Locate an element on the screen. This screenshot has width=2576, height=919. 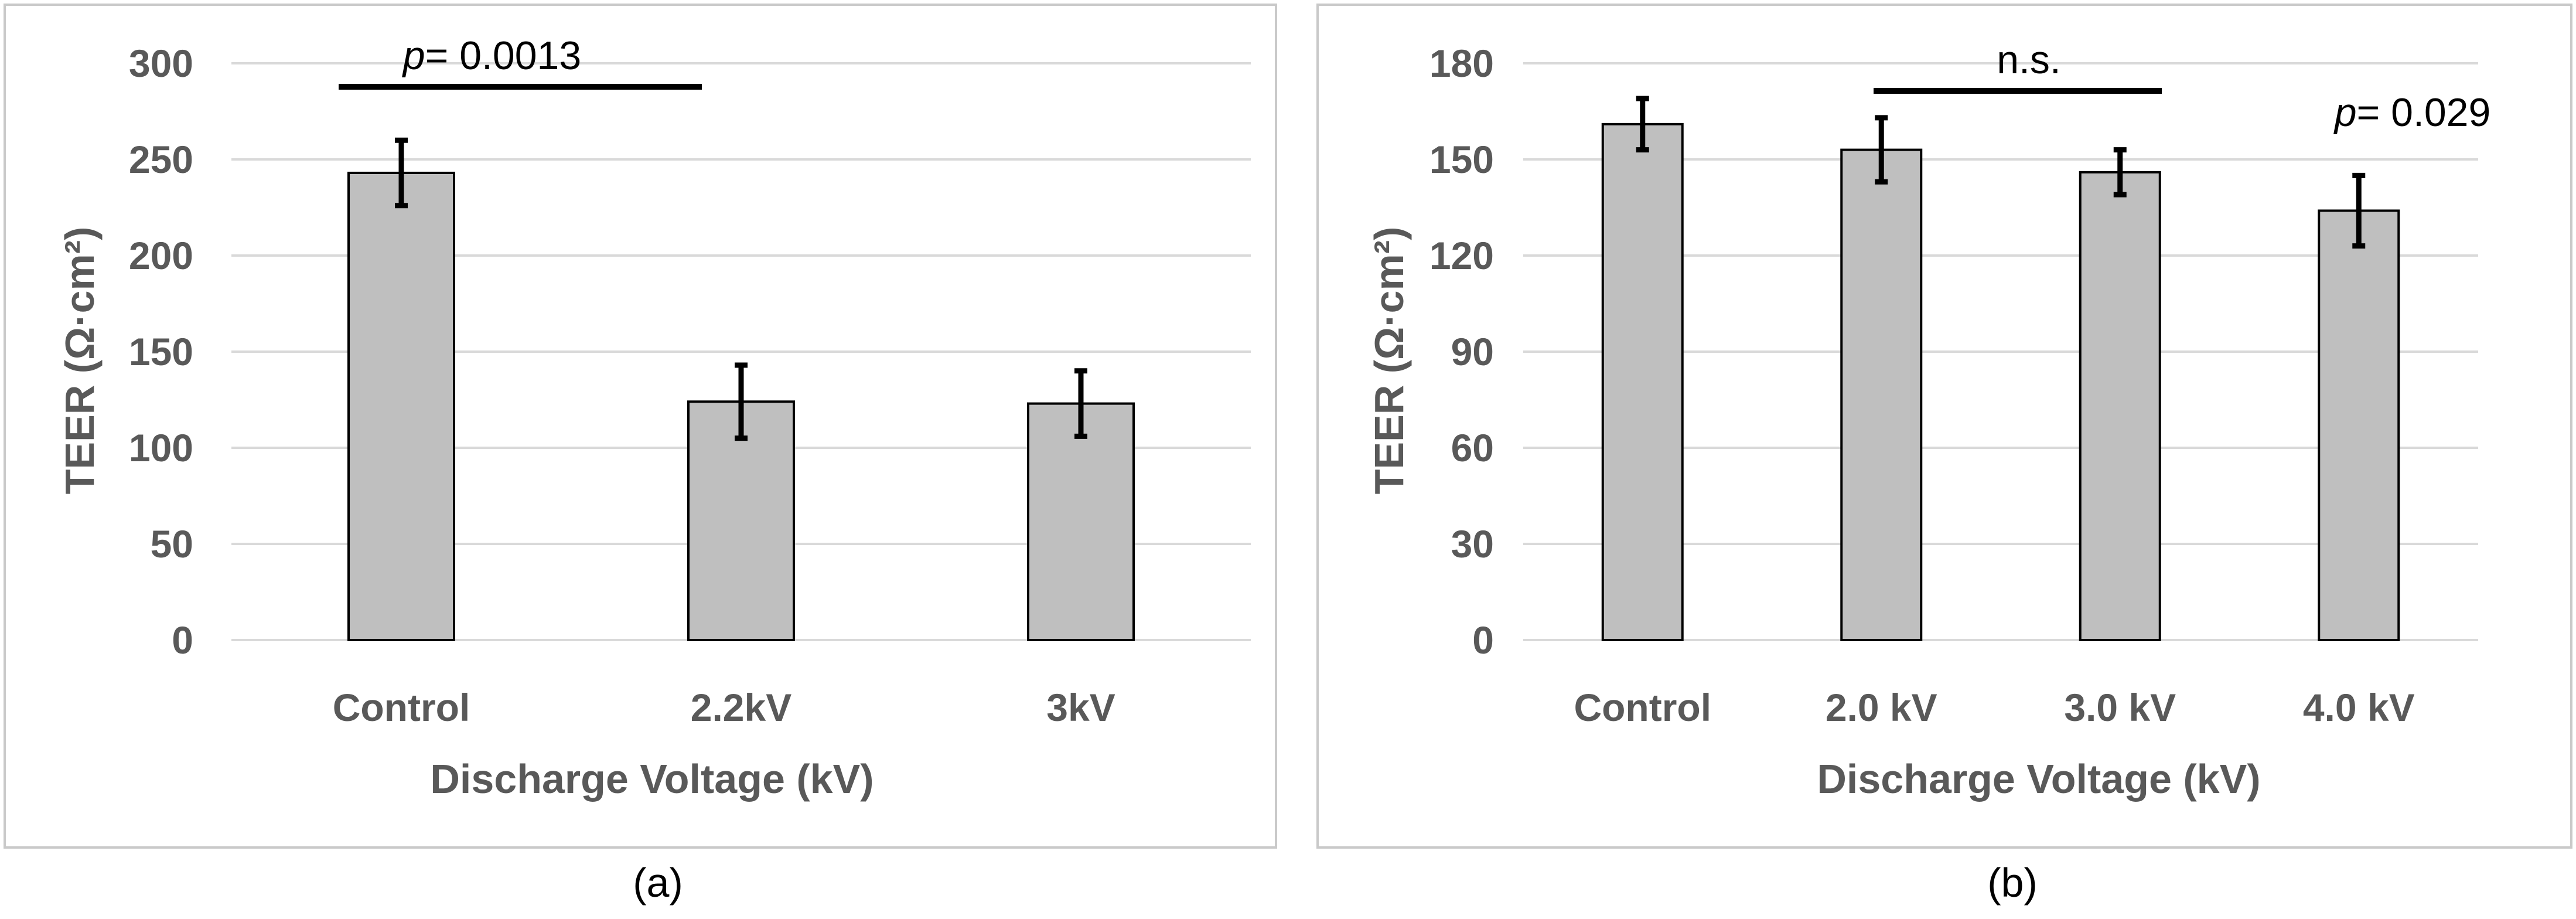
panel-b-y-tick-label: 180 is located at coordinates (1461, 63).